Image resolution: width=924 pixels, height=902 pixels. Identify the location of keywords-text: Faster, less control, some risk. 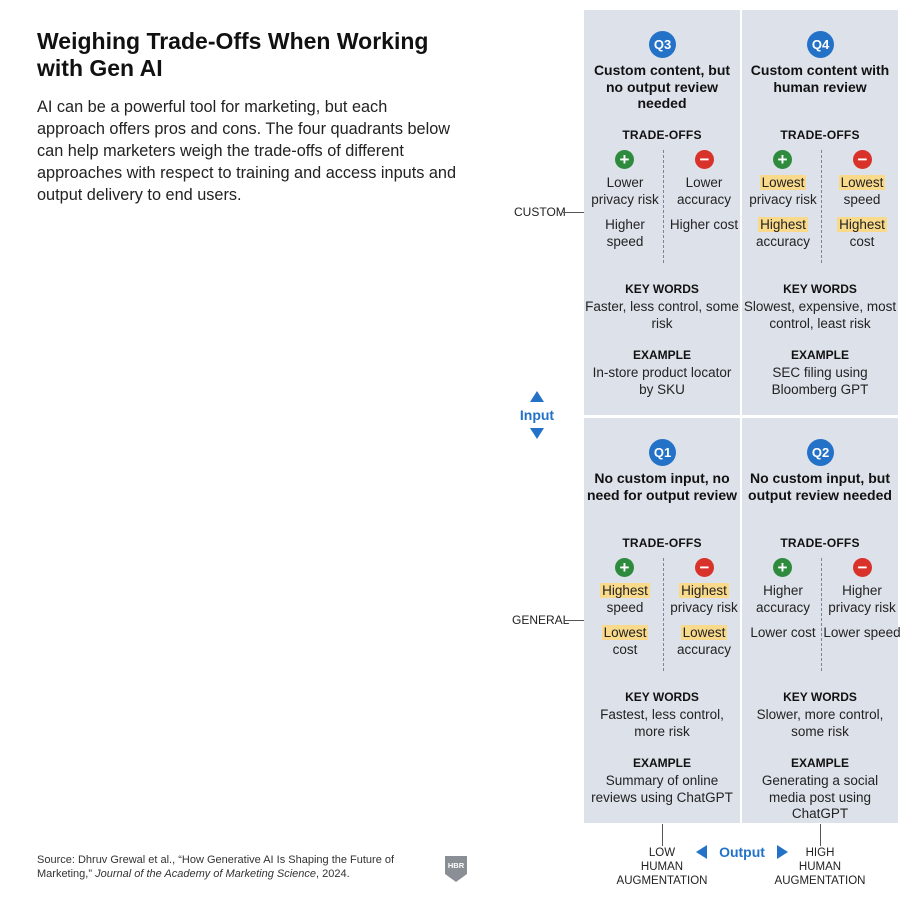
(662, 315).